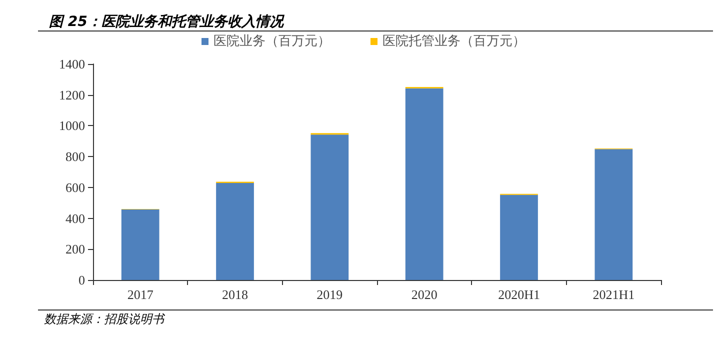 The image size is (727, 339). I want to click on legend-label: 医院业务（百万元）, so click(272, 41).